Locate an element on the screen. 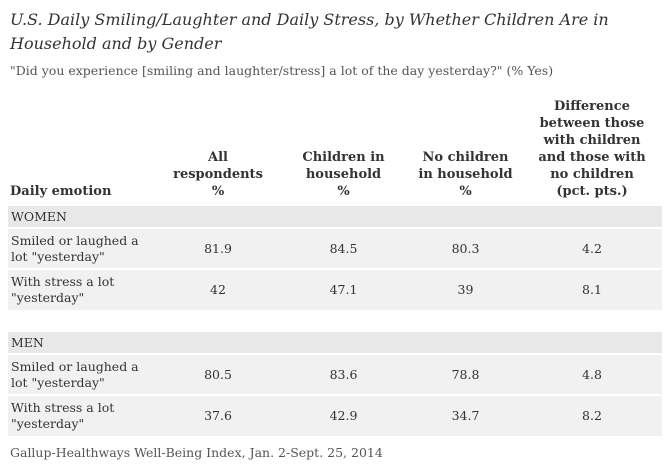  cell-all-respondents: 81.9 is located at coordinates (218, 248).